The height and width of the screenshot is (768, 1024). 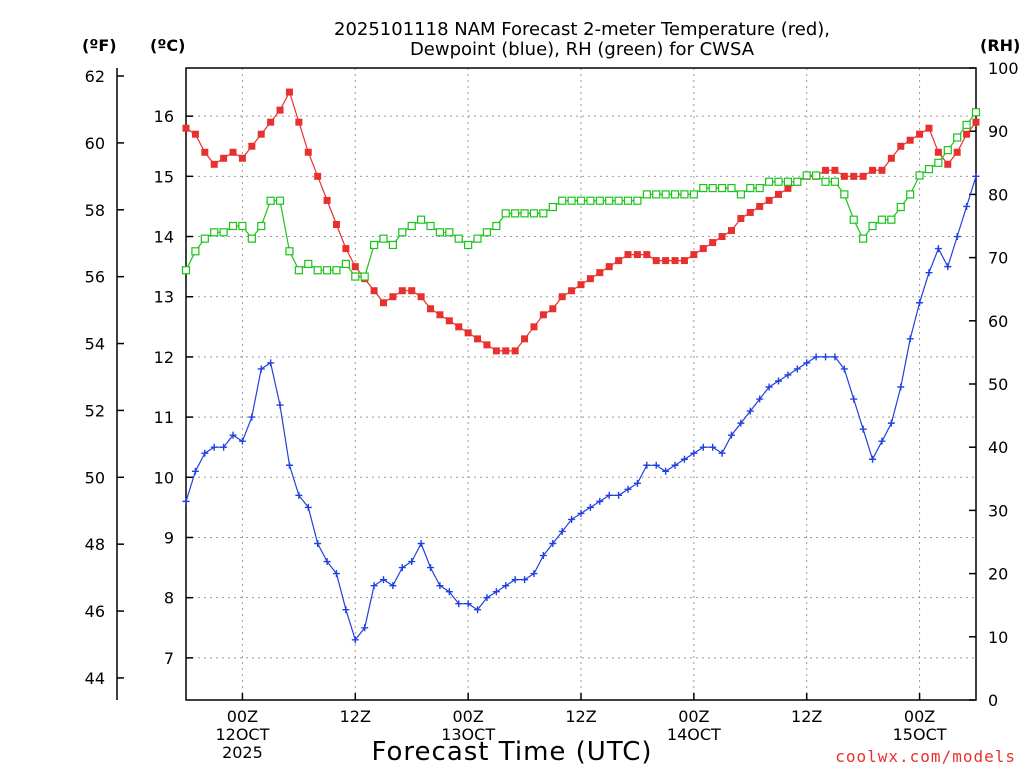 What do you see at coordinates (998, 574) in the screenshot?
I see `rh-tick-label: 20` at bounding box center [998, 574].